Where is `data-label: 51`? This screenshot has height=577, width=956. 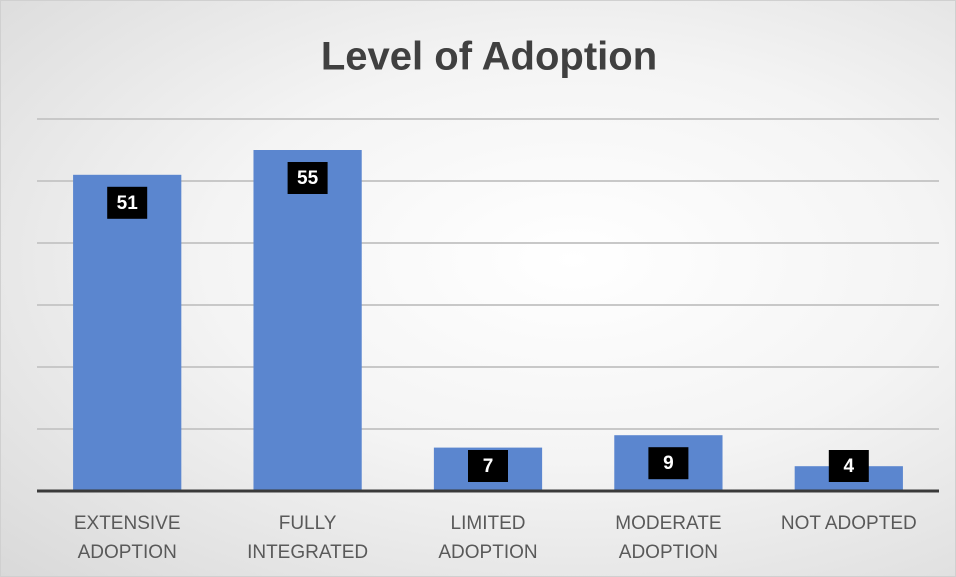 data-label: 51 is located at coordinates (128, 203).